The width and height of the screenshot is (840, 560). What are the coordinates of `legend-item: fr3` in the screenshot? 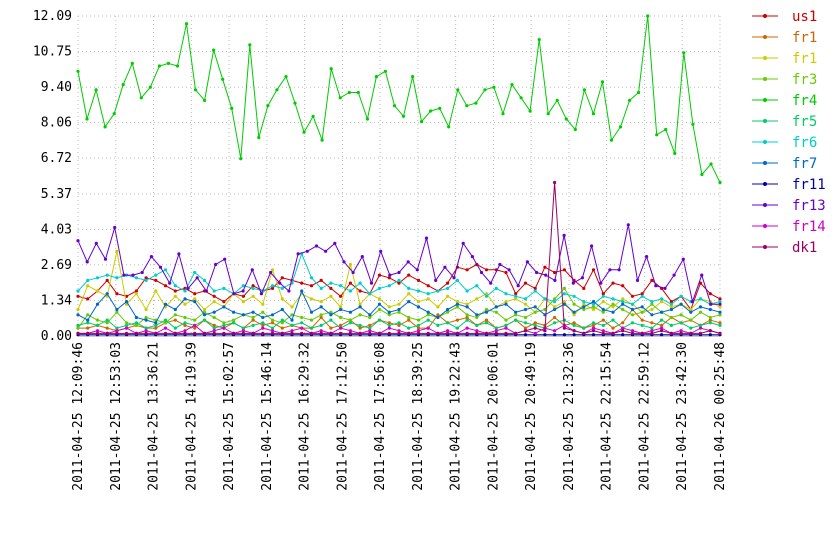 It's located at (784, 80).